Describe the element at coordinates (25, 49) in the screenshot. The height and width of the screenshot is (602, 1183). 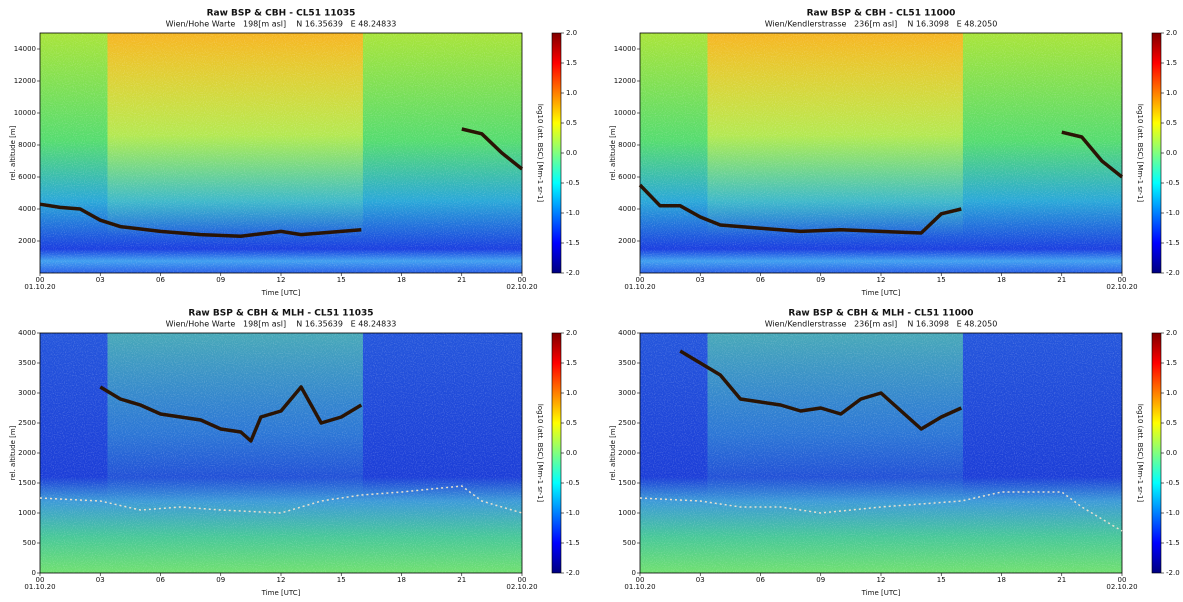
I see `y-tick-label: 14000` at that location.